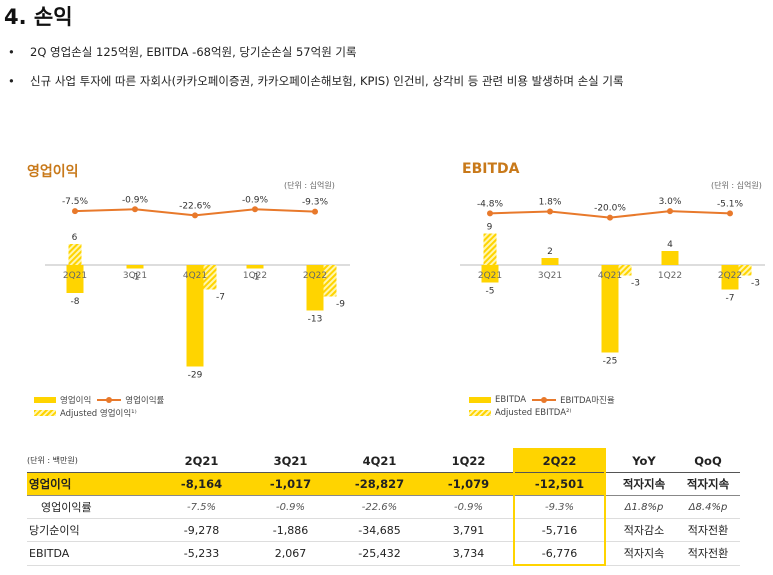  What do you see at coordinates (53, 172) in the screenshot?
I see `op-income-chart-title: 영업이익` at bounding box center [53, 172].